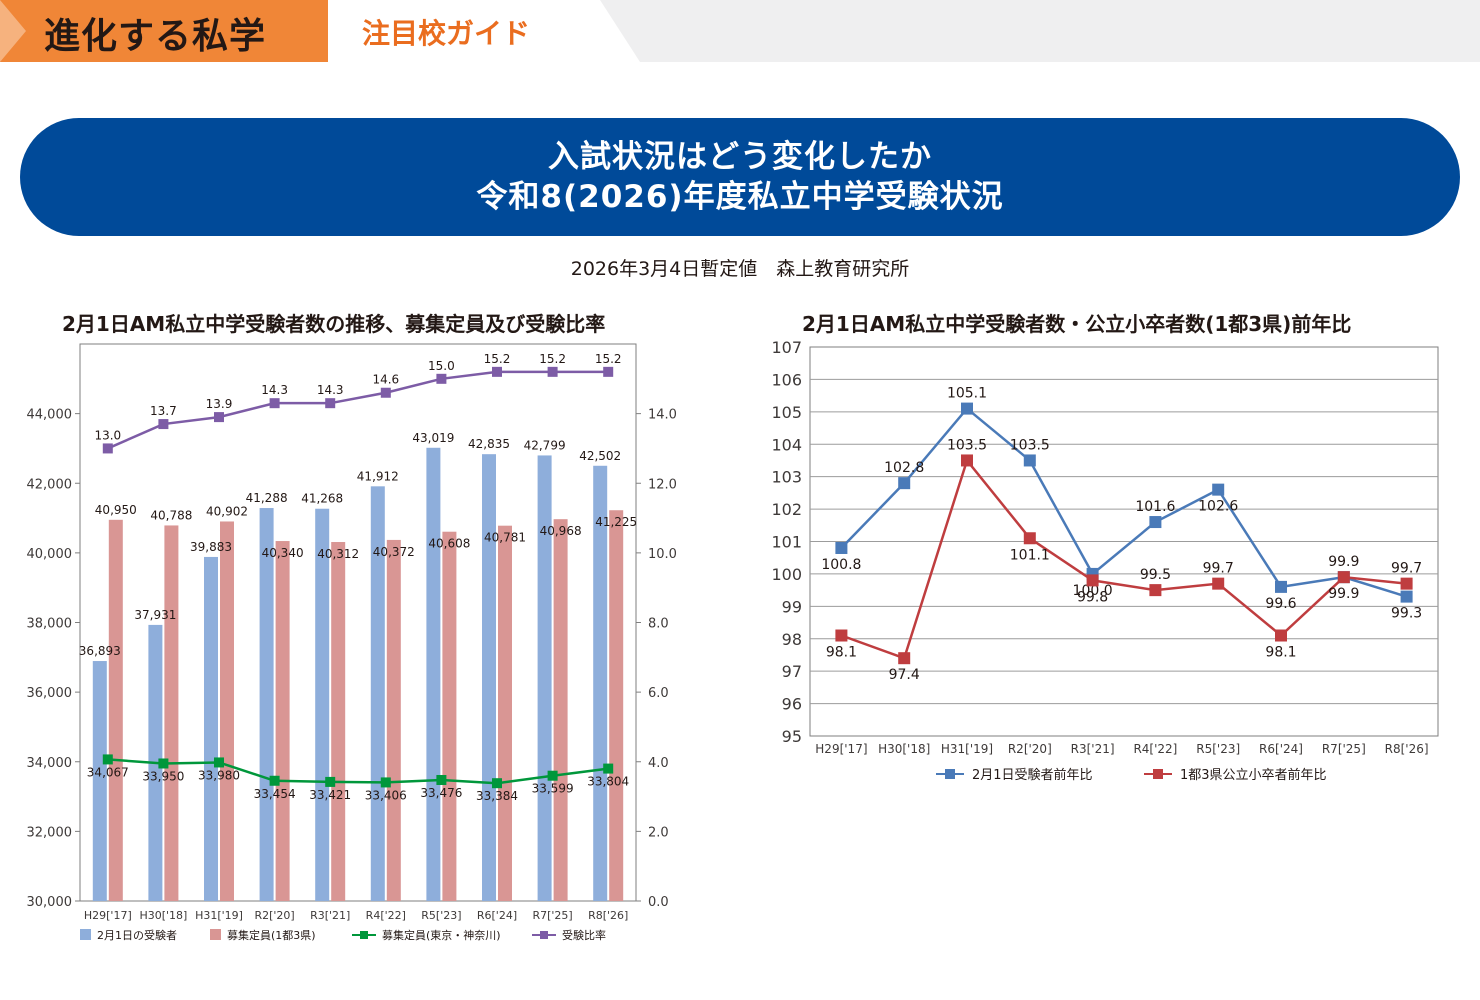 The image size is (1480, 1000). Describe the element at coordinates (338, 554) in the screenshot. I see `data-label-capacity: 40,312` at that location.